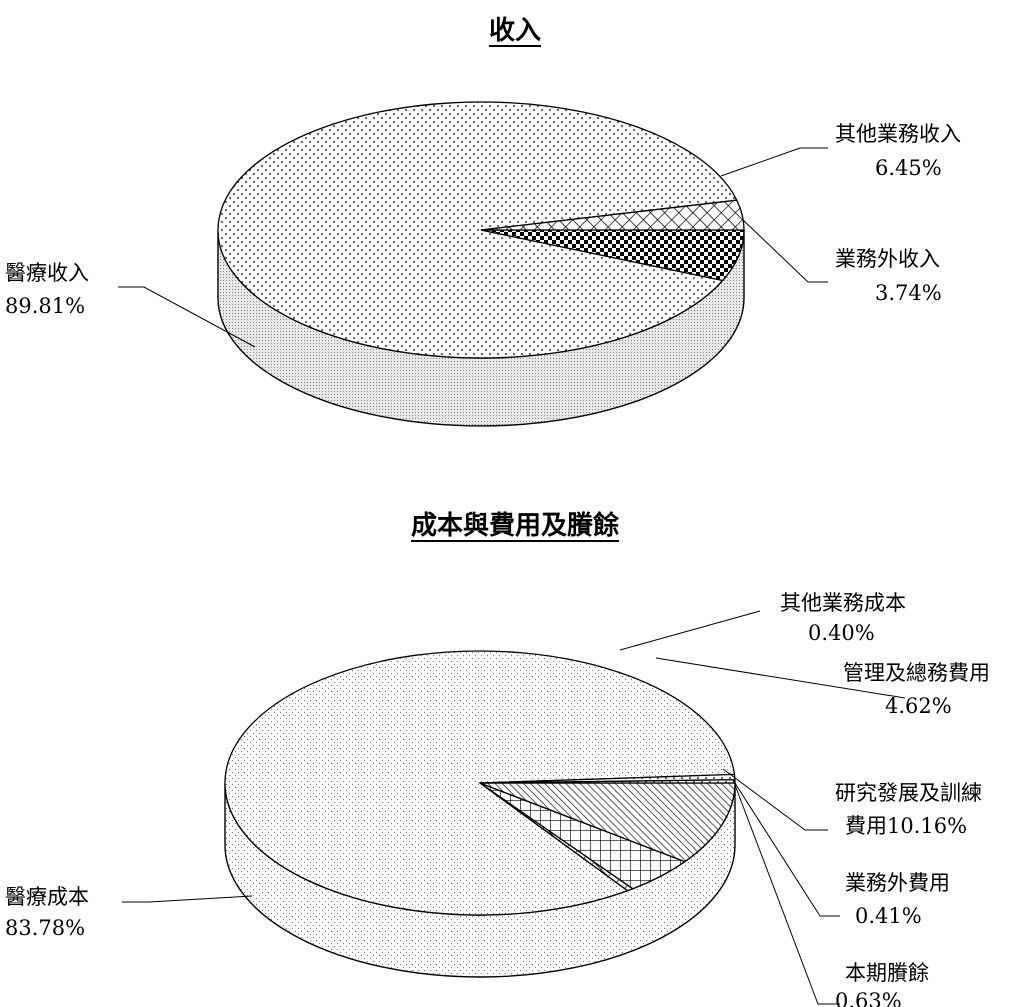 The height and width of the screenshot is (1007, 1030). I want to click on chart-title-income: 收入, so click(514, 31).